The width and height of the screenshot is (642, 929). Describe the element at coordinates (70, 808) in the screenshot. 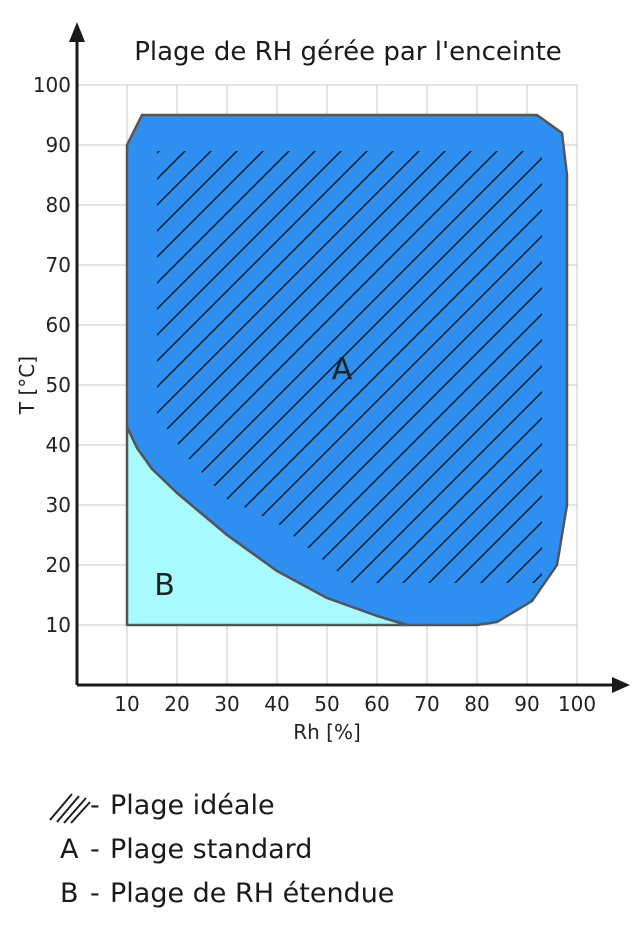

I see `hatch-swatch-icon` at that location.